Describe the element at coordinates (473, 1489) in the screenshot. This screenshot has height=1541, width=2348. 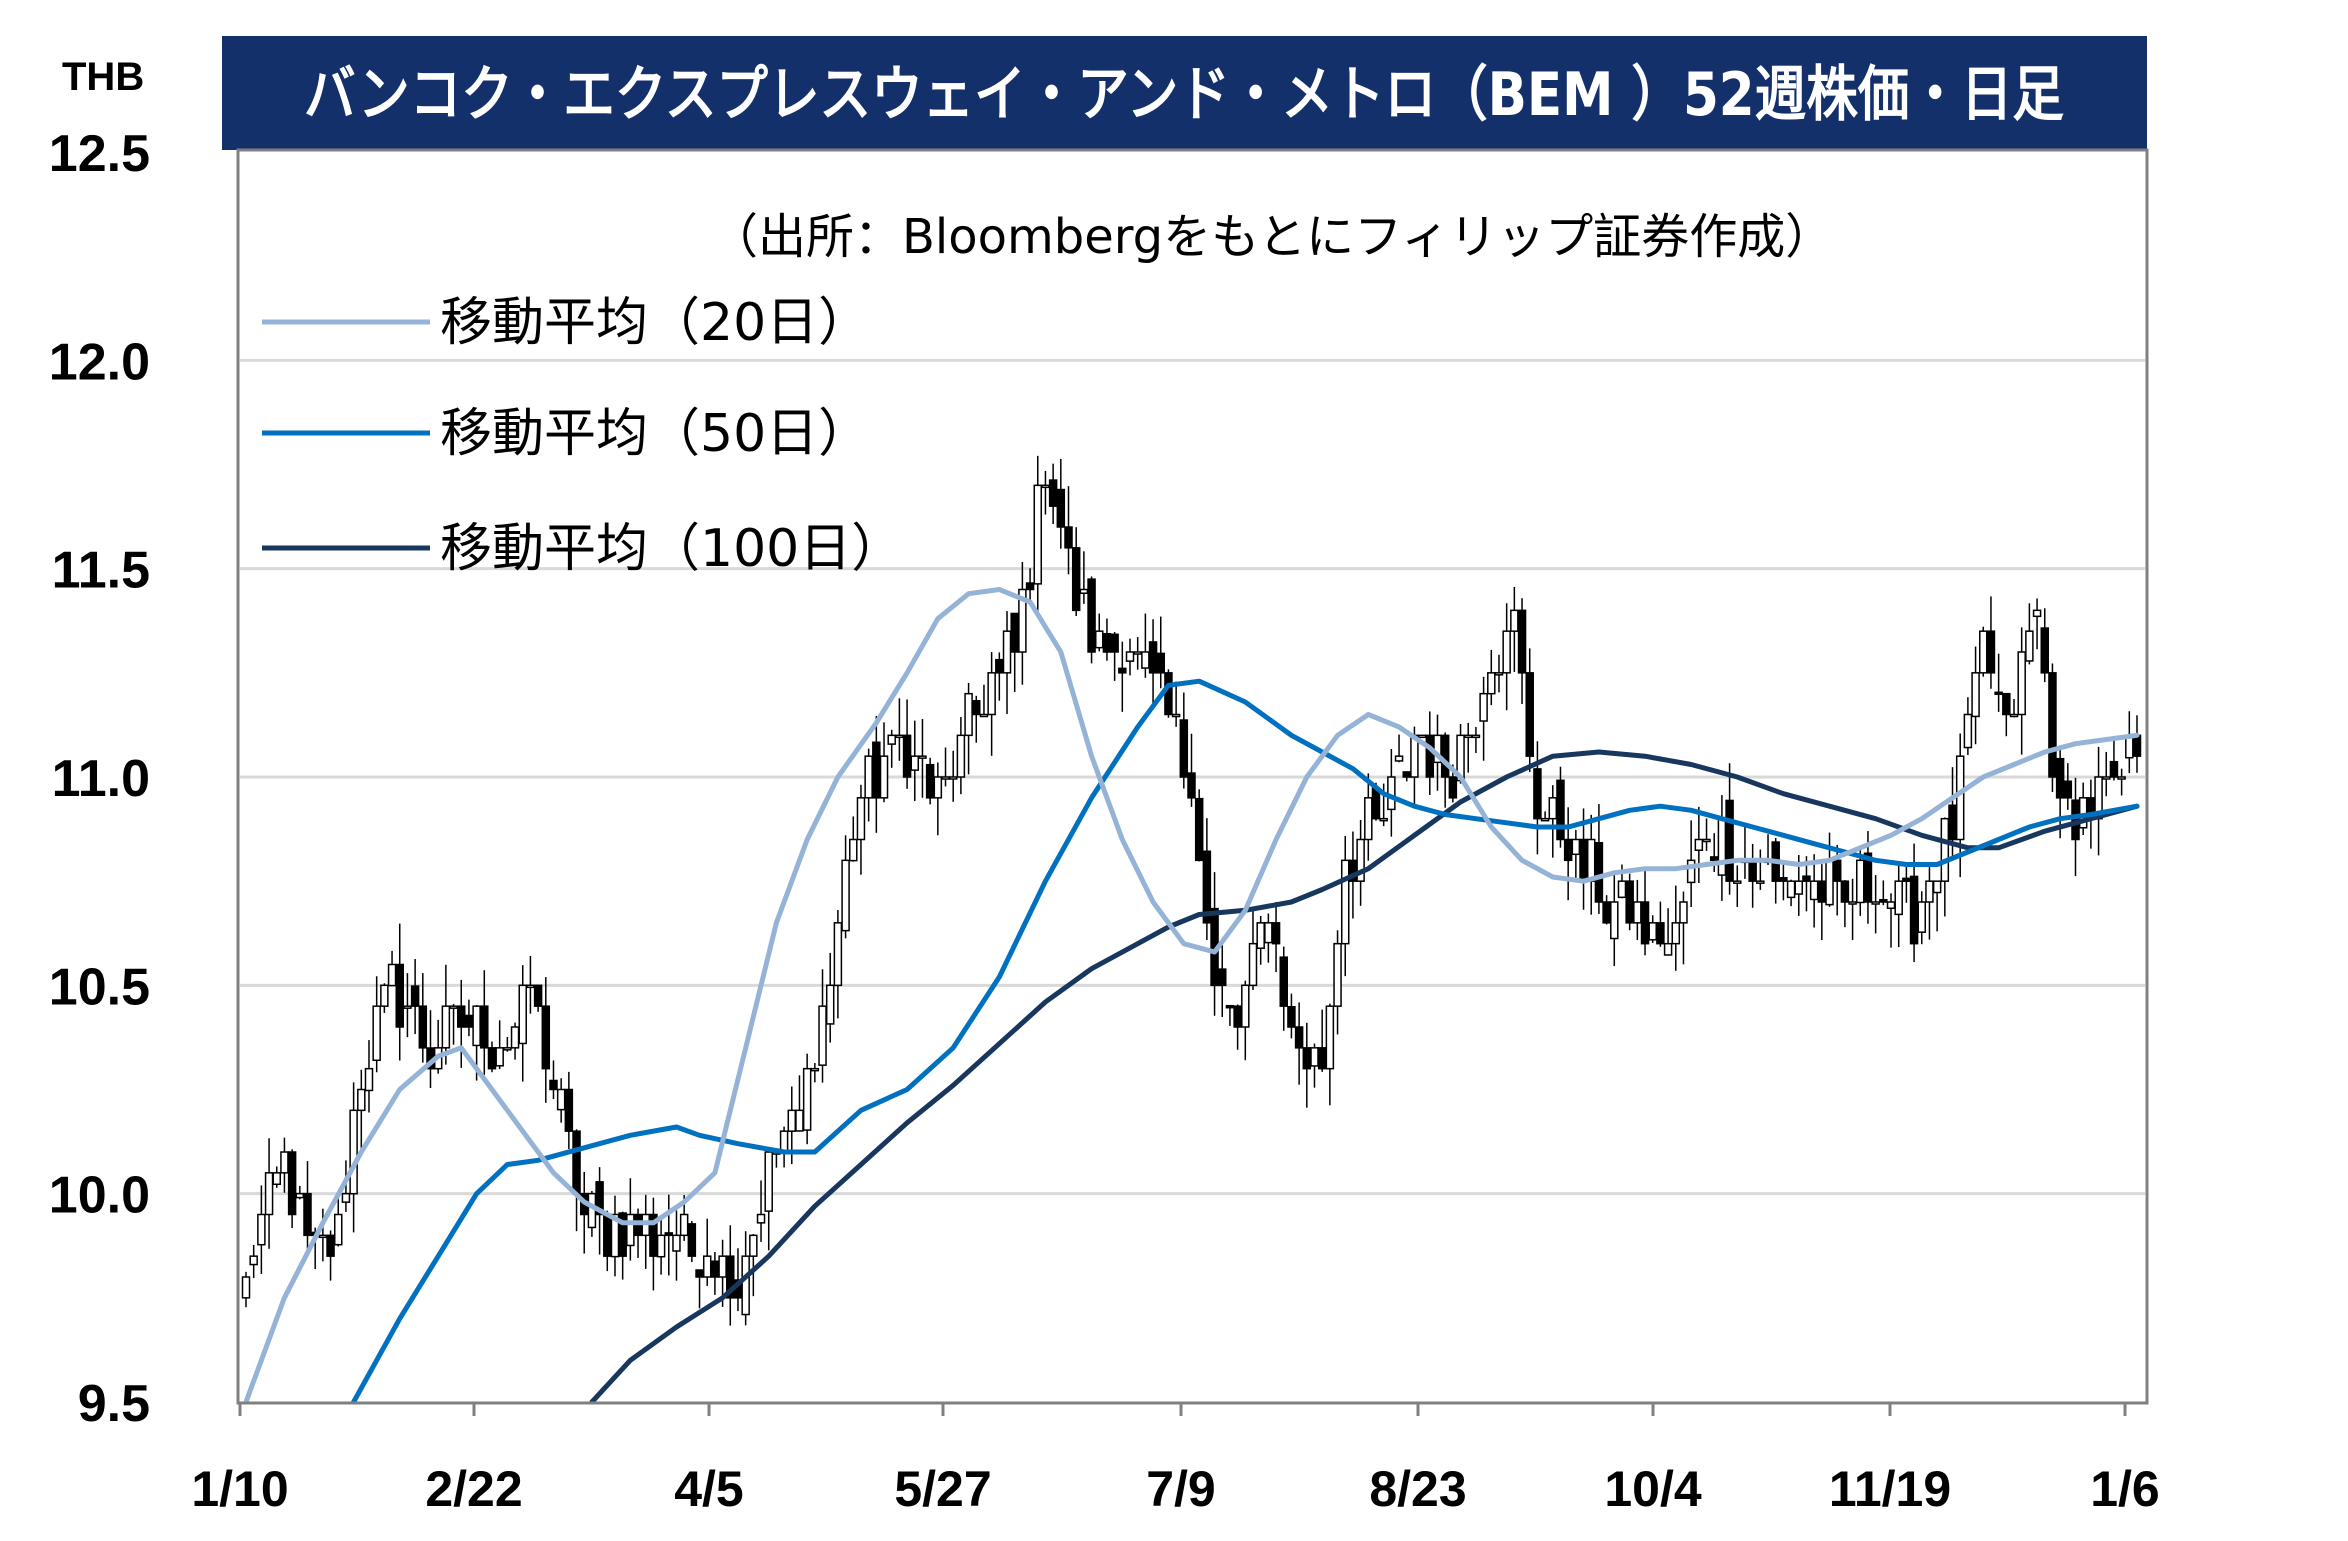
I see `x-tick-label: 2/22` at that location.